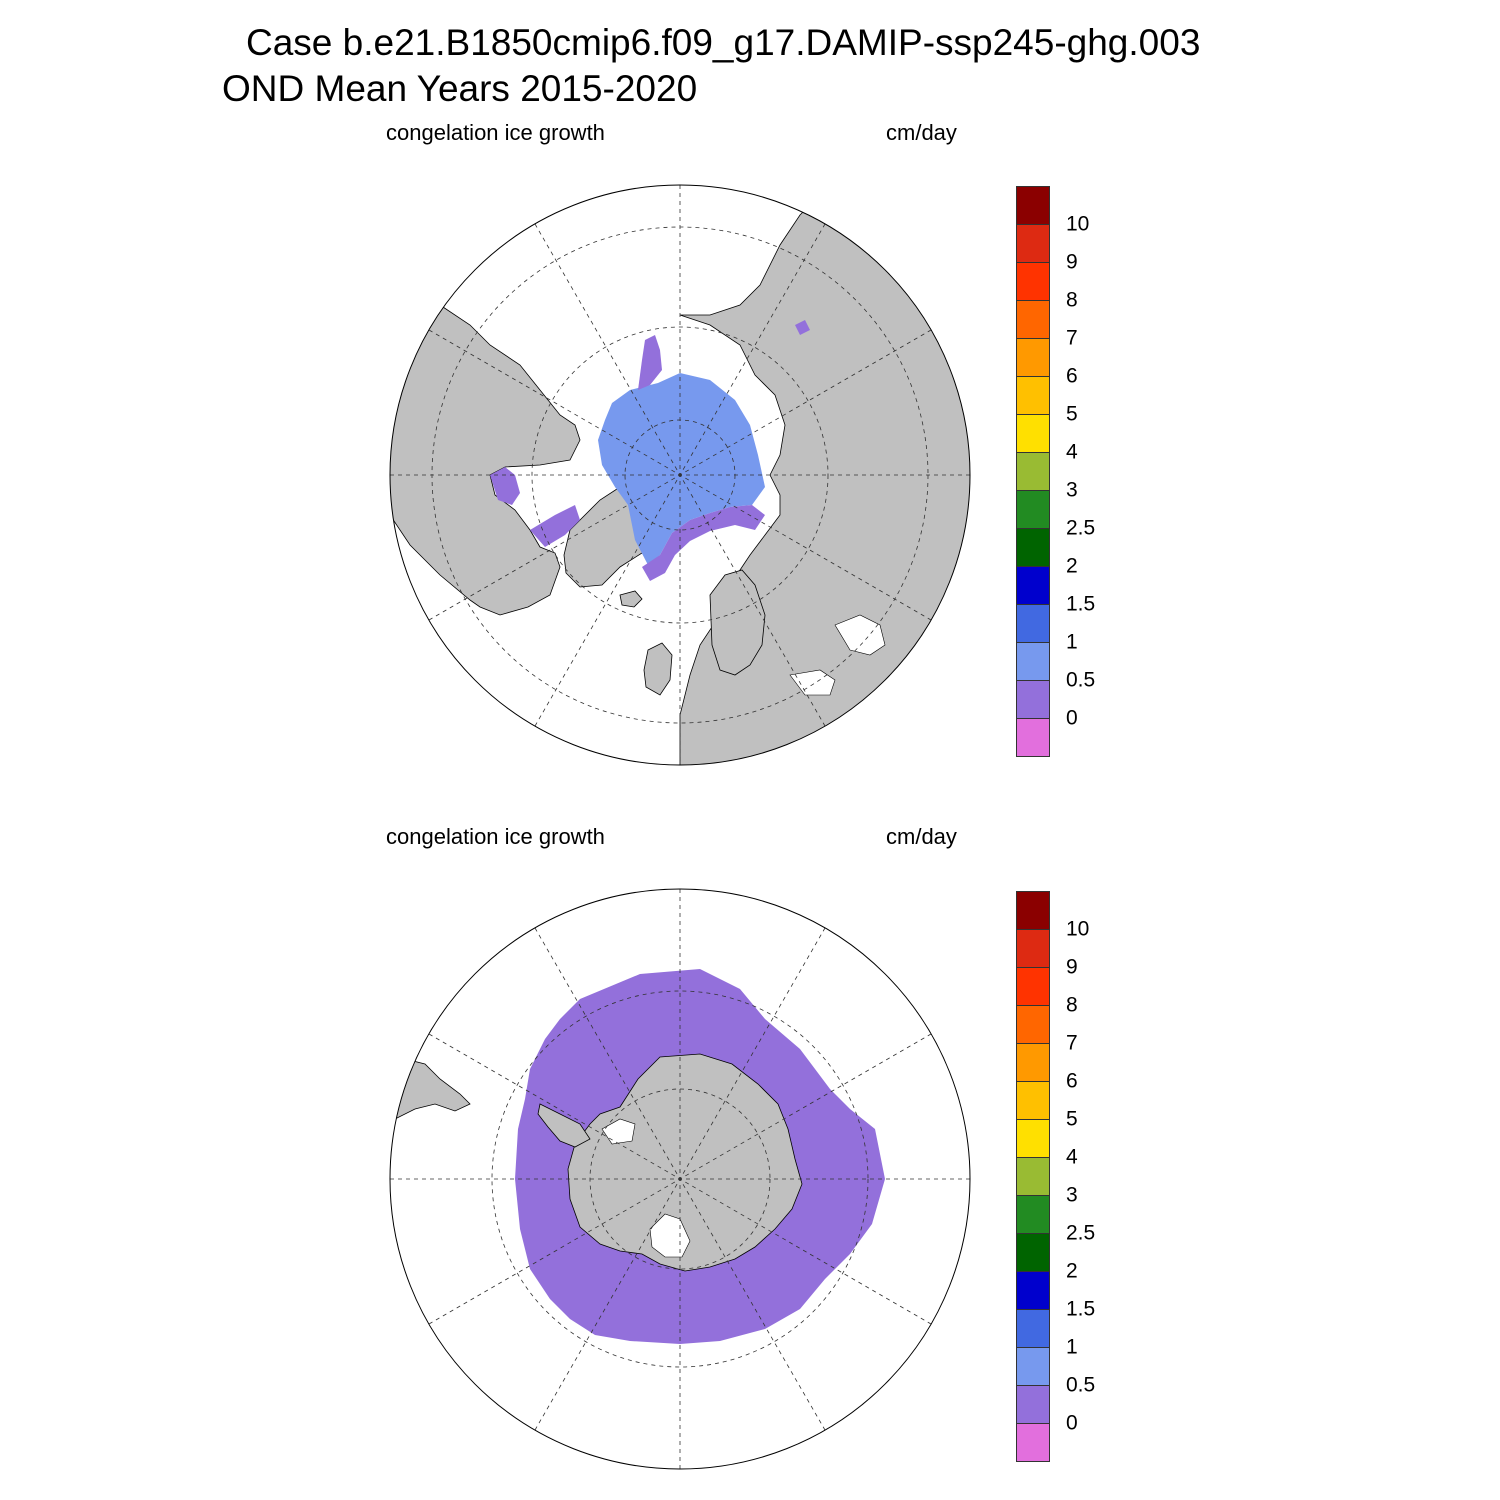  I want to click on north-colorbar-label: 2.5, so click(1081, 528).